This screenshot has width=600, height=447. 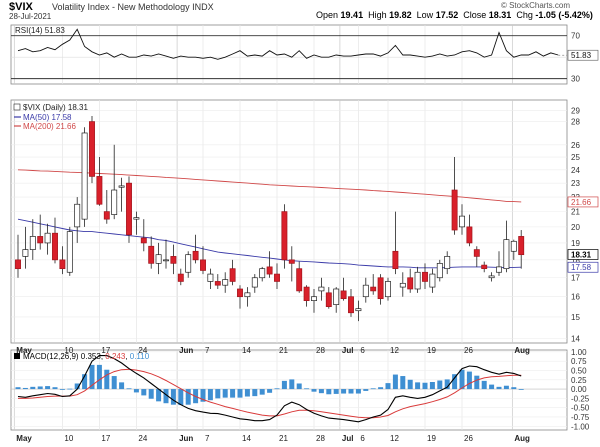 I want to click on price-tick-label: 19, so click(x=575, y=243).